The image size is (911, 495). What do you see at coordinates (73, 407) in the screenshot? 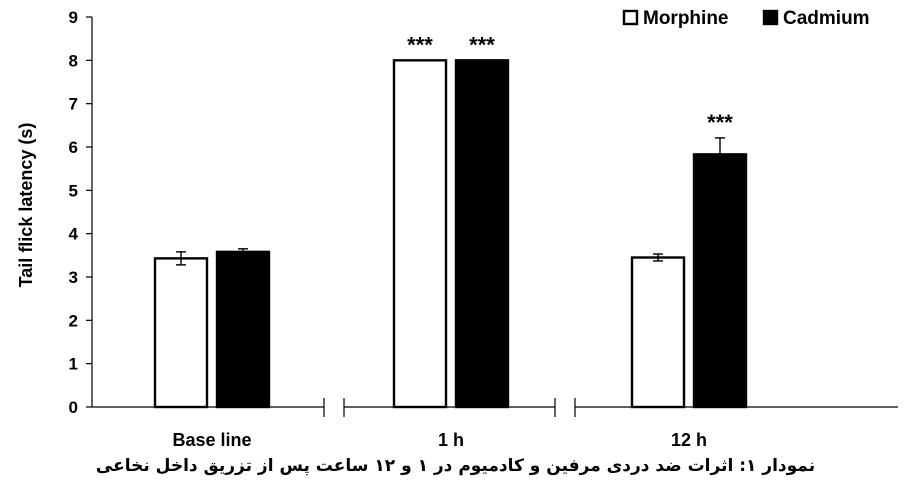
I see `y-tick-label: 0` at bounding box center [73, 407].